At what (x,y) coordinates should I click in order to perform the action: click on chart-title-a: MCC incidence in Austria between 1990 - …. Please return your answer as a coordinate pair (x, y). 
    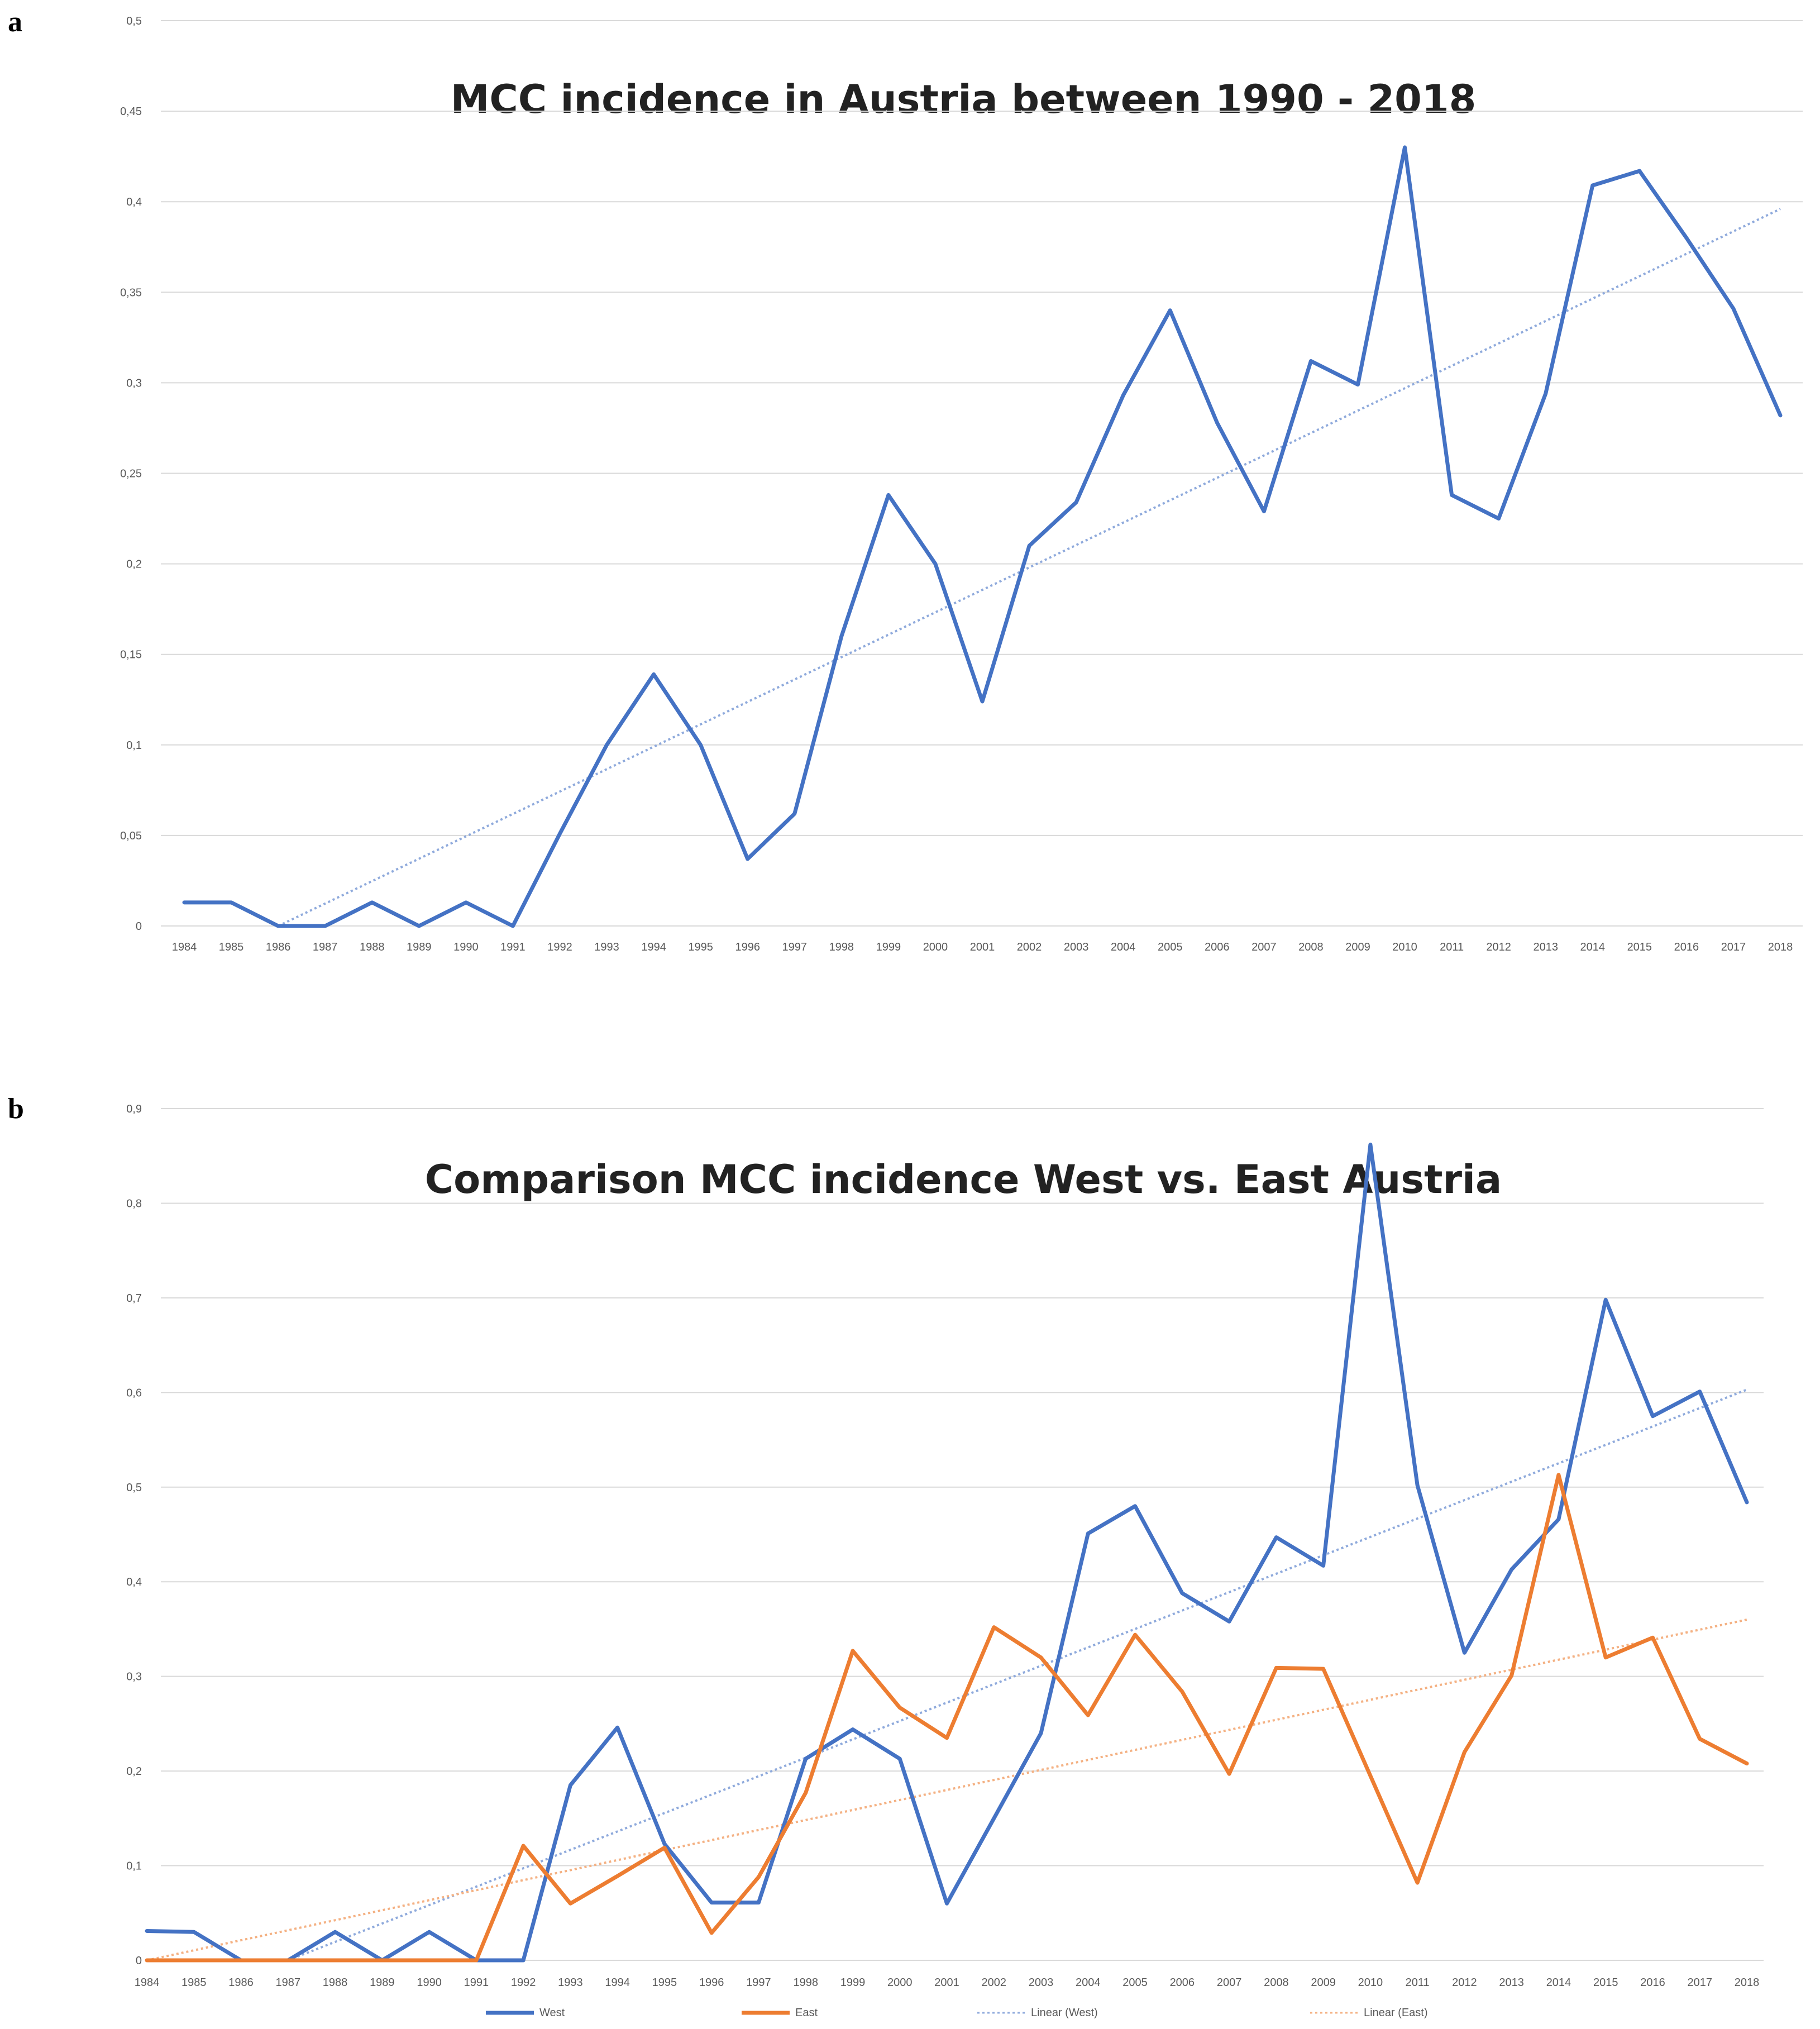
    Looking at the image, I should click on (964, 100).